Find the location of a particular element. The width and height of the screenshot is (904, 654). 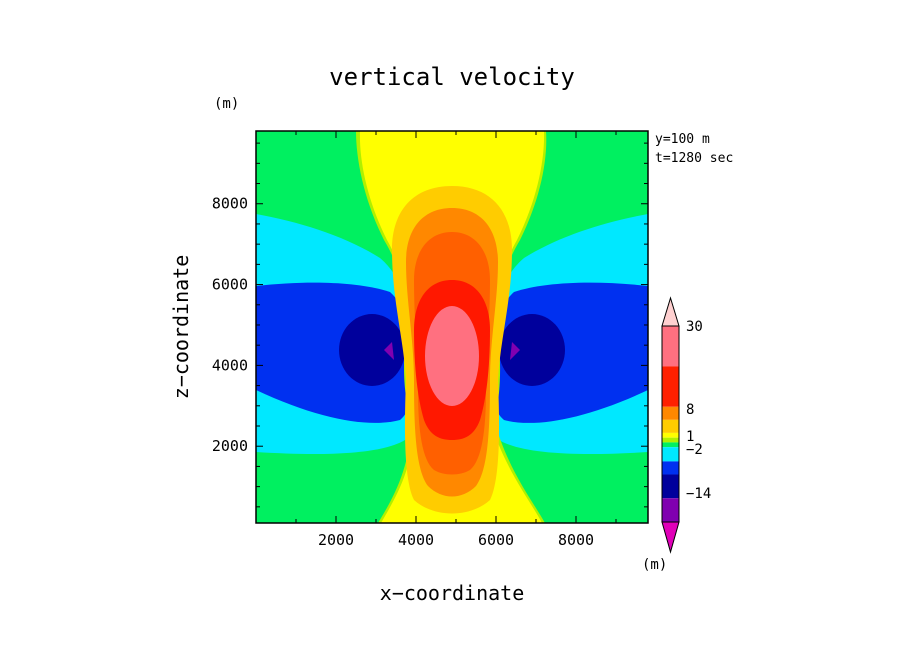

colorbar-label: 1 is located at coordinates (690, 437).